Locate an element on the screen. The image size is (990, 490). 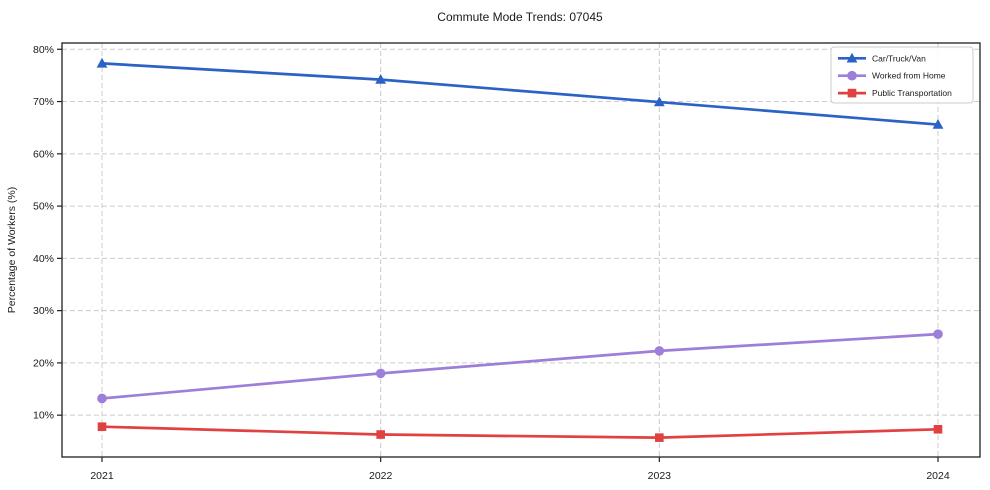
y-tick-label: 70% is located at coordinates (43, 102).